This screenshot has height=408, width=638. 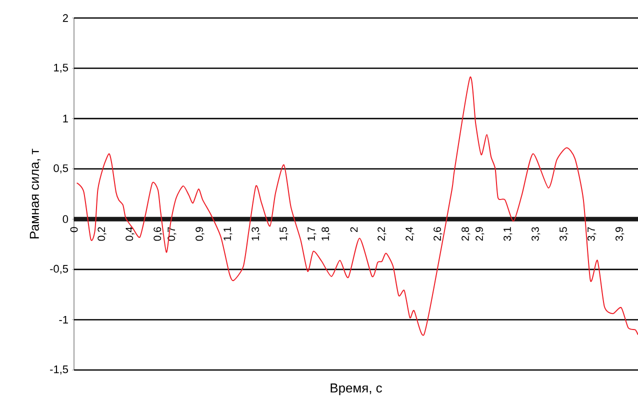 What do you see at coordinates (200, 234) in the screenshot?
I see `x-tick-label: 0,9` at bounding box center [200, 234].